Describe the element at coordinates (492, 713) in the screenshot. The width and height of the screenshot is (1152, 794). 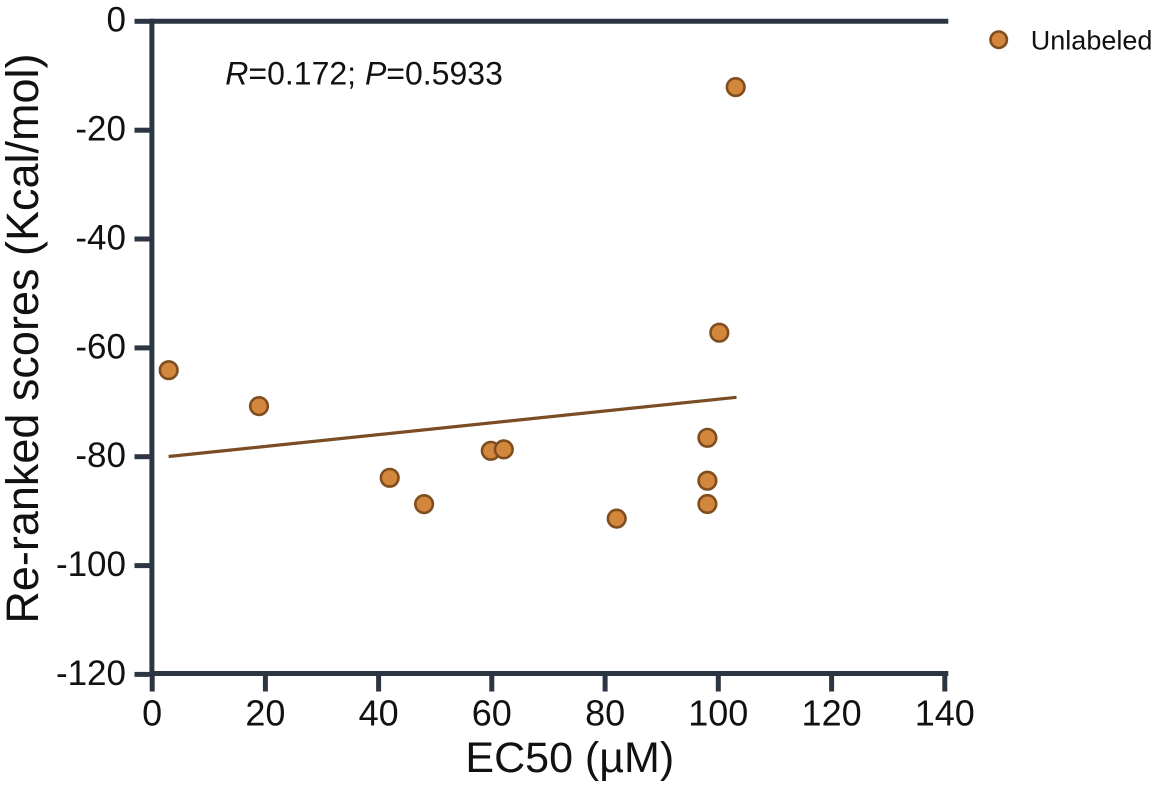
I see `svg-text: 60` at that location.